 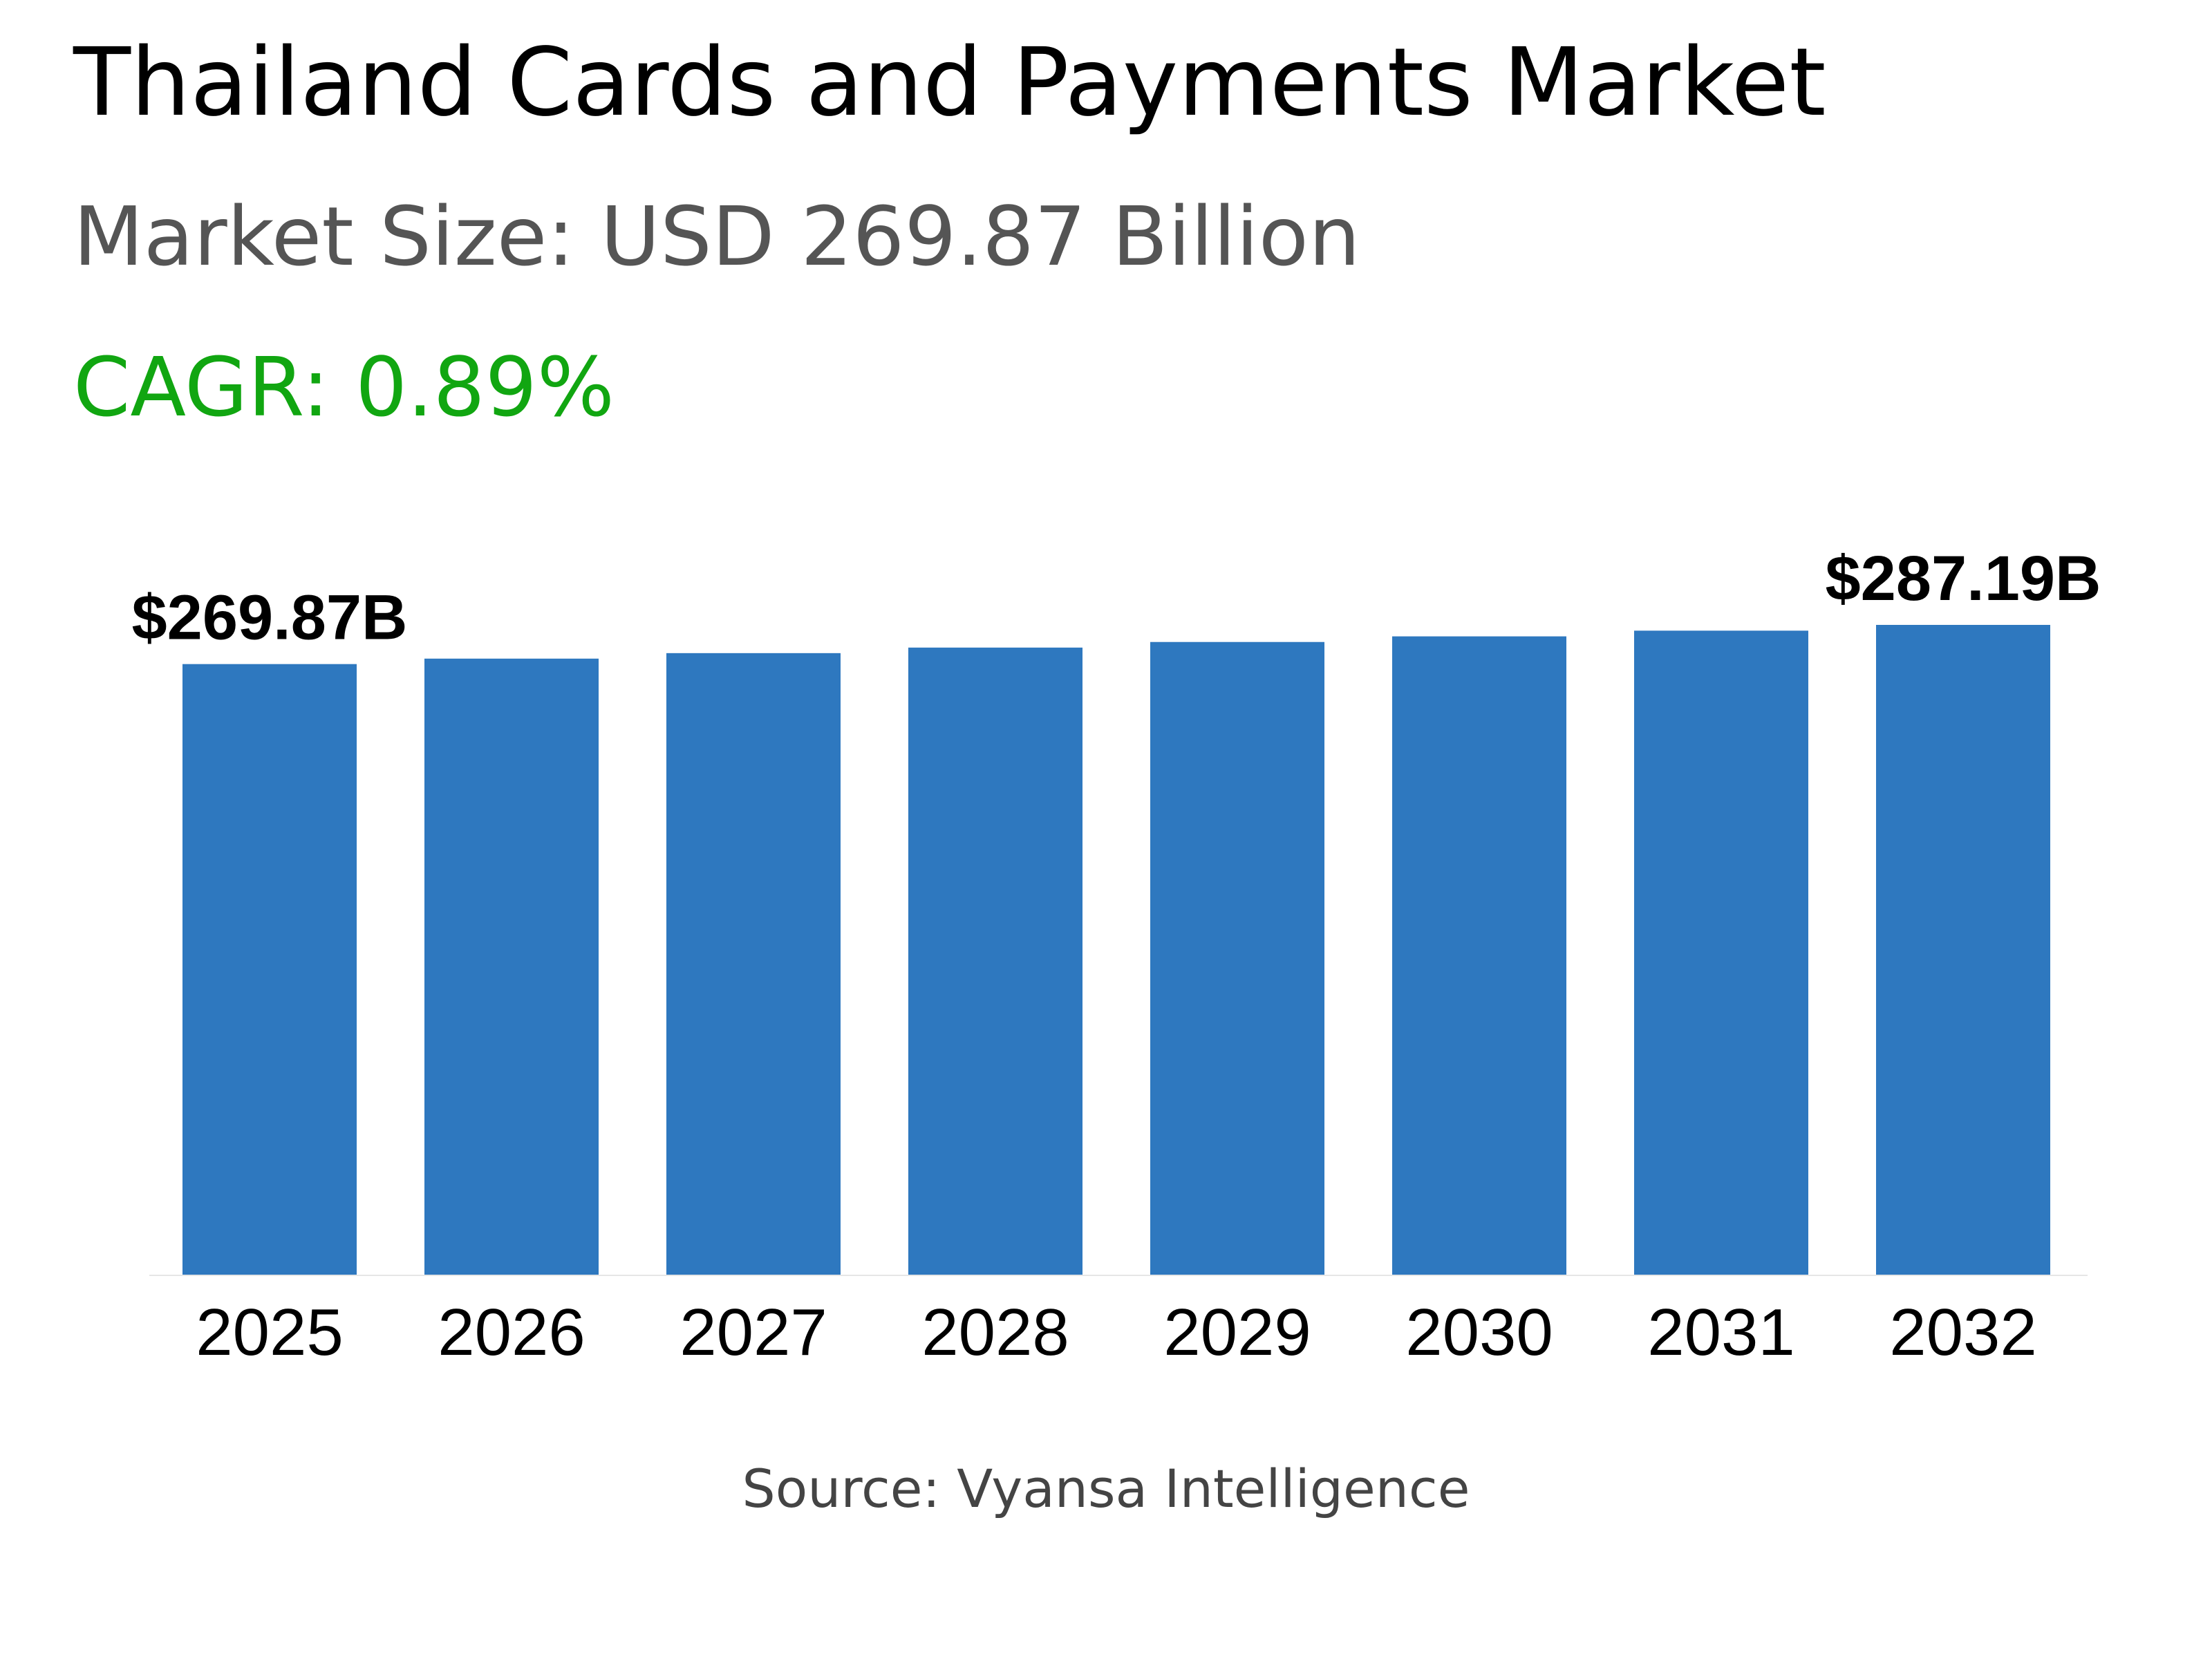 I want to click on x-tick-label-2027: 2027, so click(x=753, y=1332).